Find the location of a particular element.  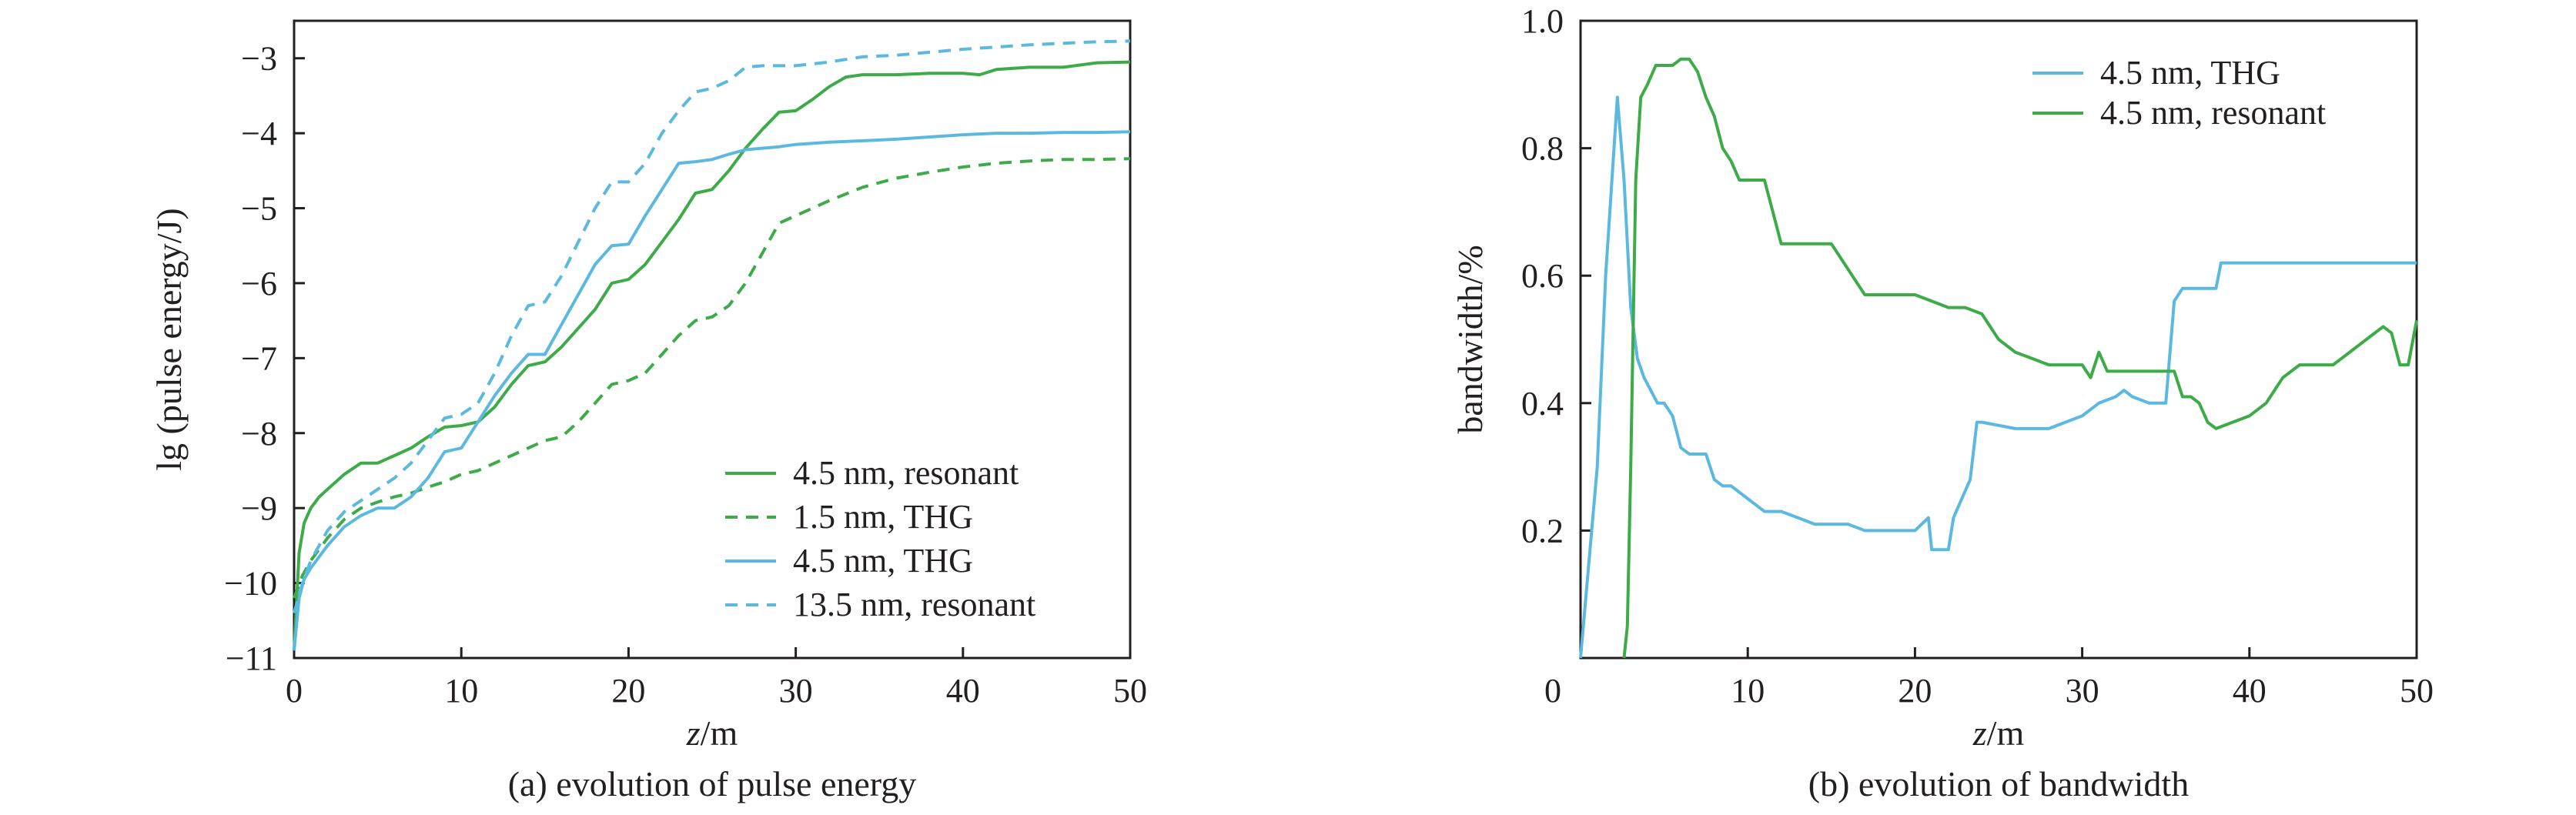

legend-label-1: 4.5 nm, resonant is located at coordinates (2213, 113).